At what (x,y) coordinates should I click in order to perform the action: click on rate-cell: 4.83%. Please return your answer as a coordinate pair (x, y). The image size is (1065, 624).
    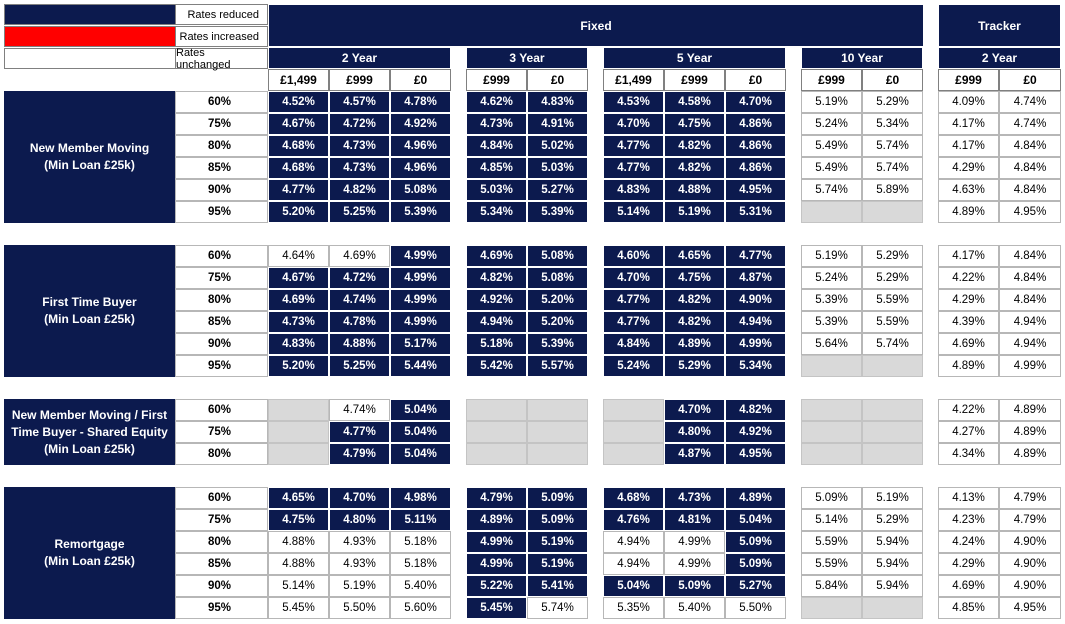
    Looking at the image, I should click on (298, 344).